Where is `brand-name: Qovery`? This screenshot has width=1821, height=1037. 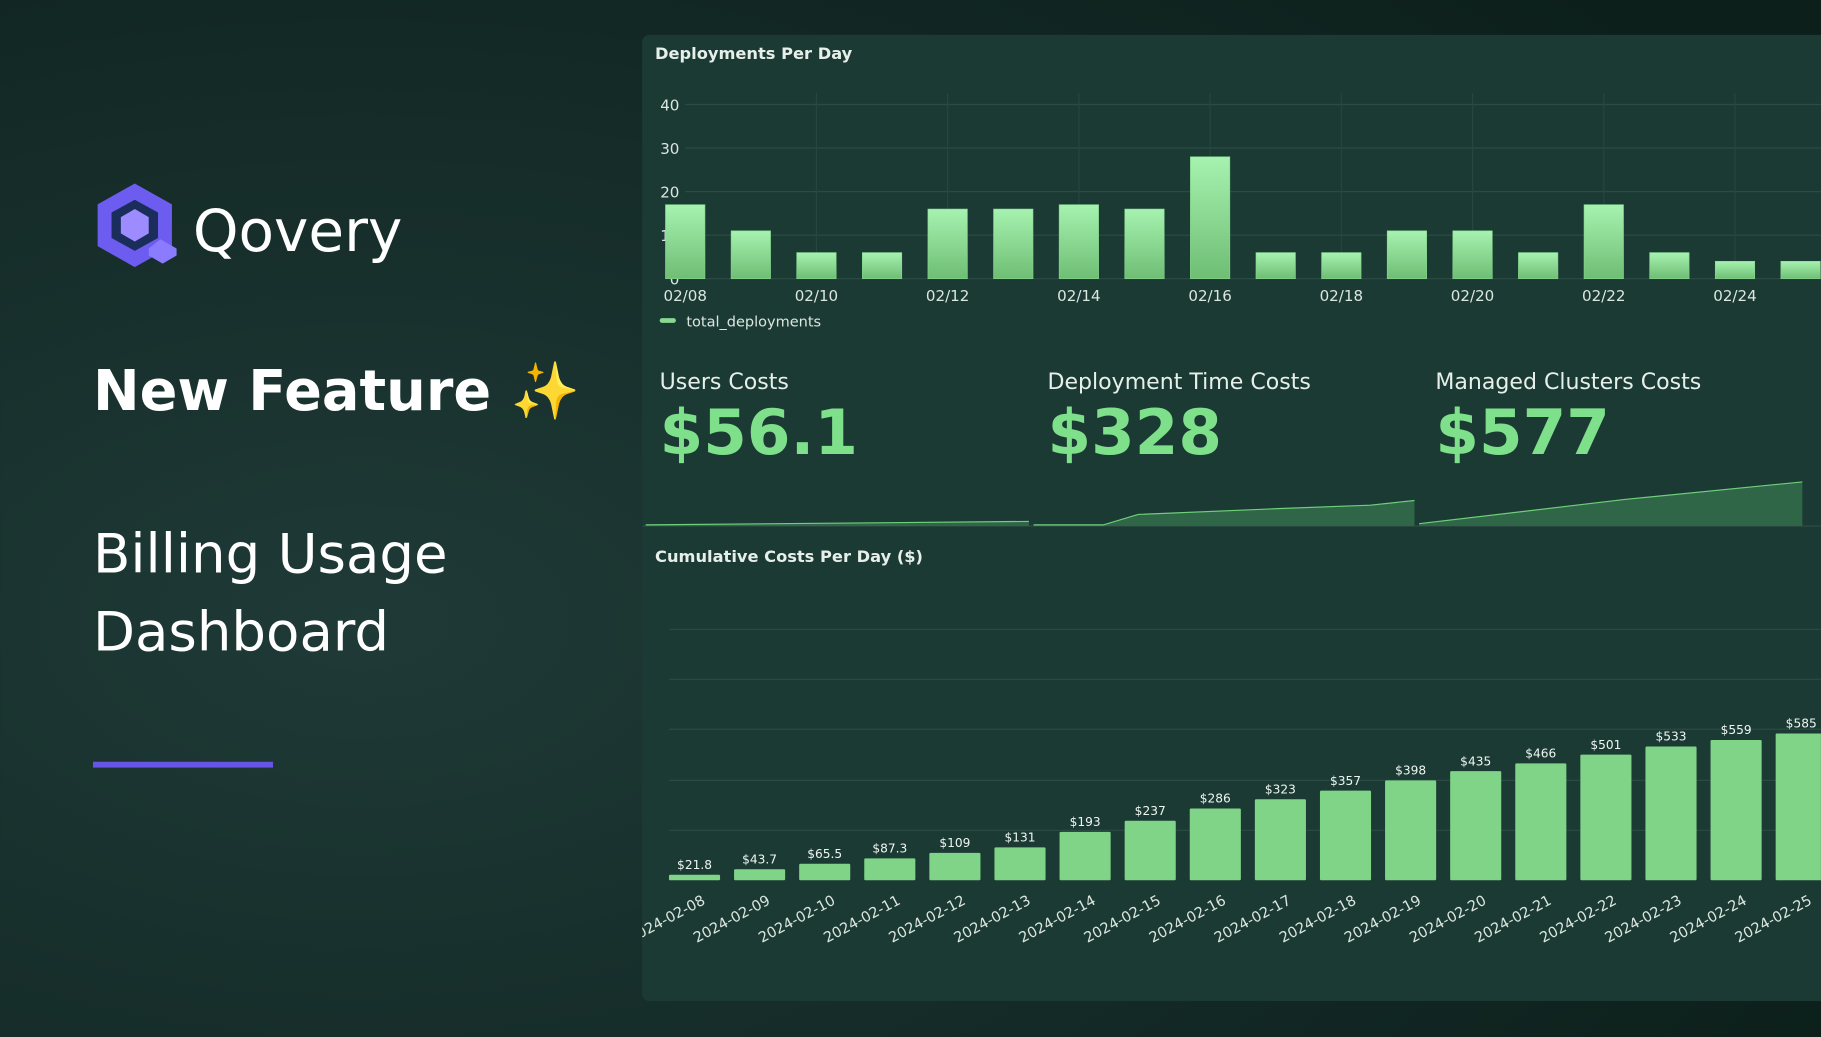 brand-name: Qovery is located at coordinates (298, 231).